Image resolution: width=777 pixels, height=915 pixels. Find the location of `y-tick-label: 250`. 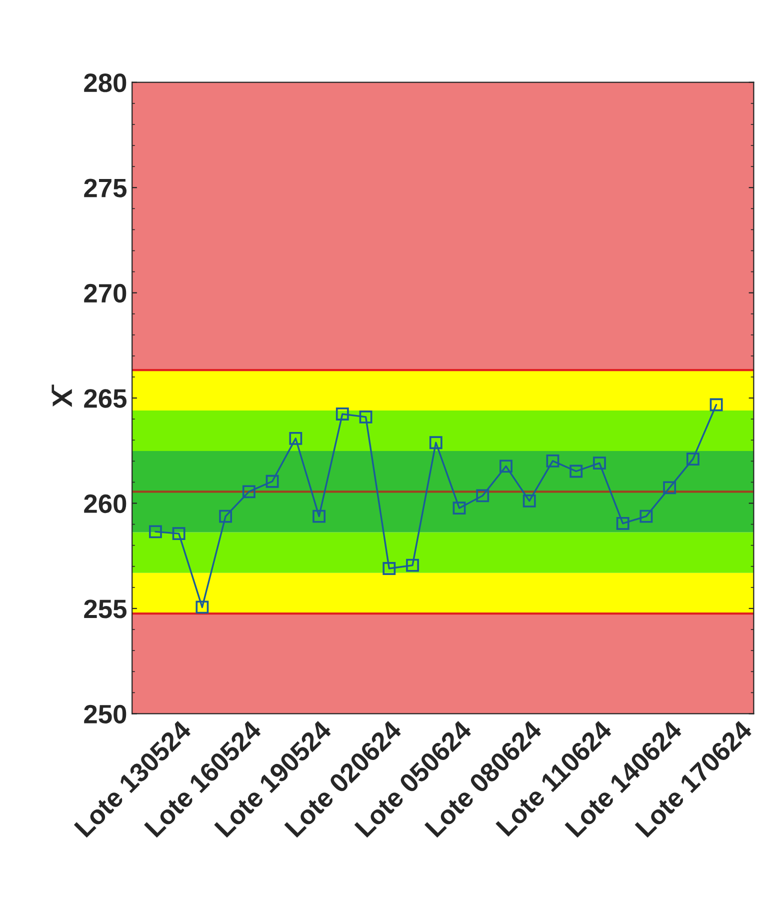

y-tick-label: 250 is located at coordinates (105, 714).